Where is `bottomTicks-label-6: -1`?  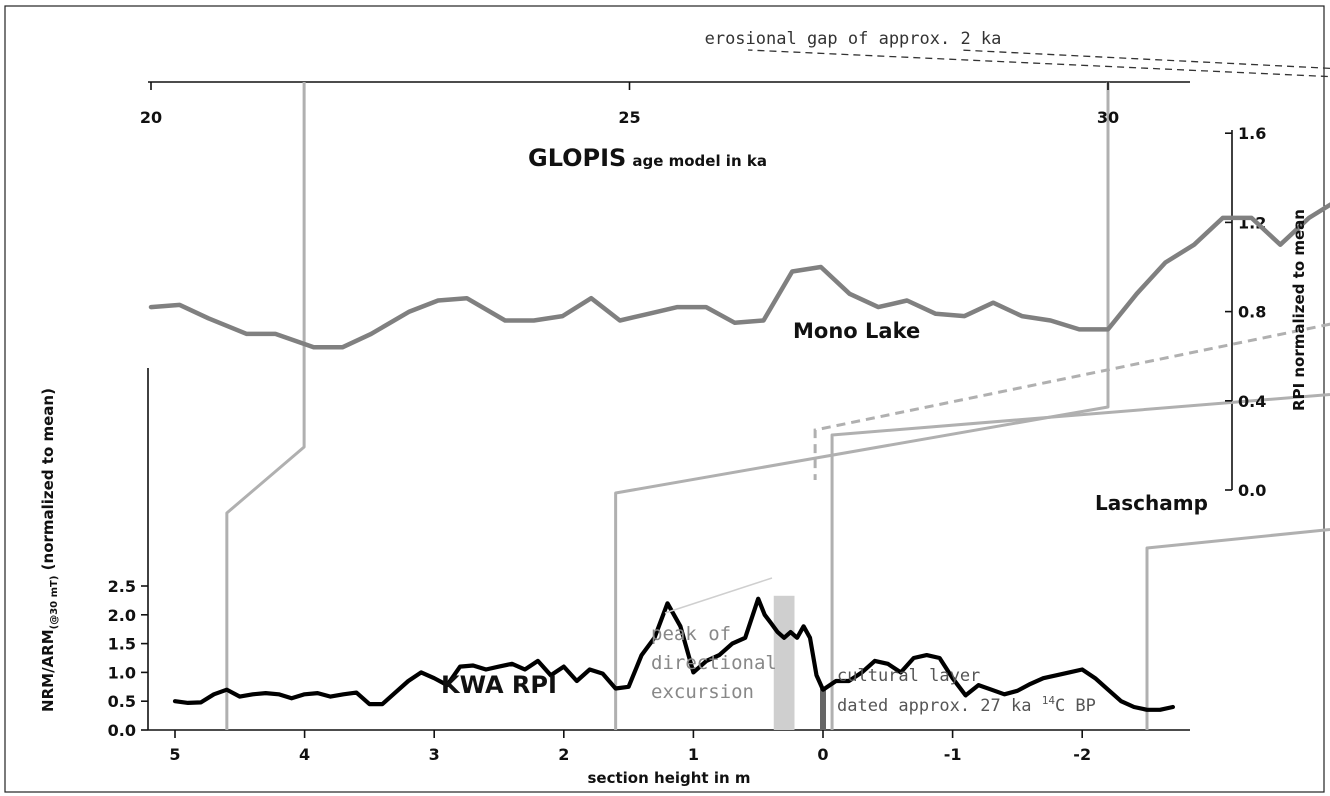
bottomTicks-label-6: -1 is located at coordinates (953, 754).